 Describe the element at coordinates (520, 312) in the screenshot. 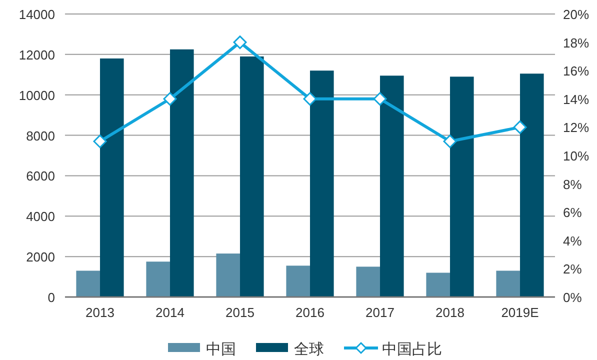

I see `x-tick-label: 2019E` at that location.